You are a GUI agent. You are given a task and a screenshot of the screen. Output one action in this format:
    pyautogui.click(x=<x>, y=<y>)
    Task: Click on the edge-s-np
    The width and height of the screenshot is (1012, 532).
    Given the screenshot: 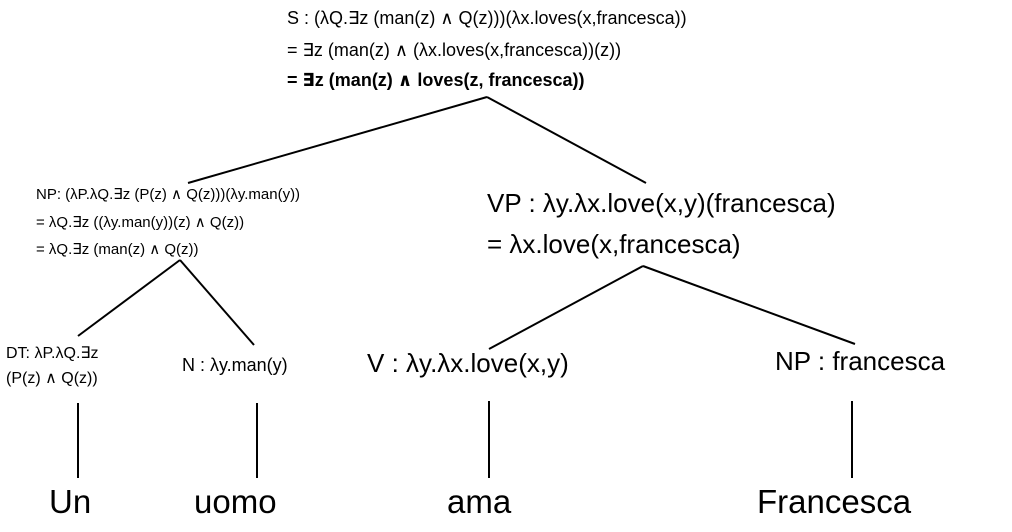 What is the action you would take?
    pyautogui.click(x=337, y=140)
    